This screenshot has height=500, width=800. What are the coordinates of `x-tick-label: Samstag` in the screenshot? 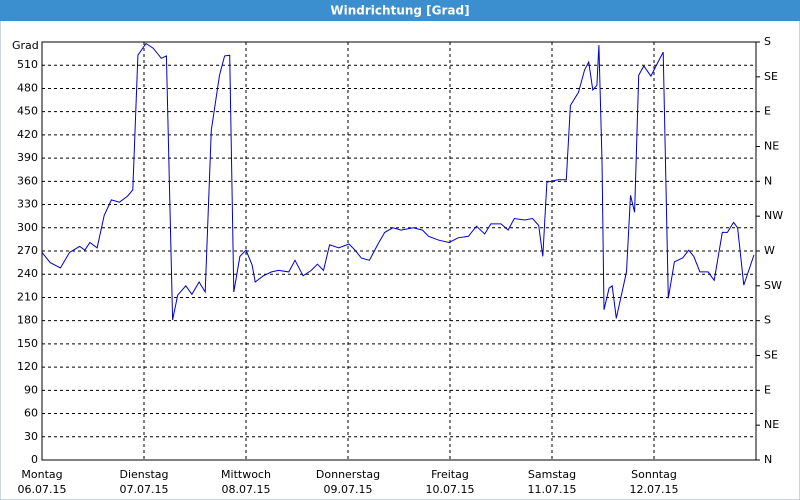 It's located at (552, 474).